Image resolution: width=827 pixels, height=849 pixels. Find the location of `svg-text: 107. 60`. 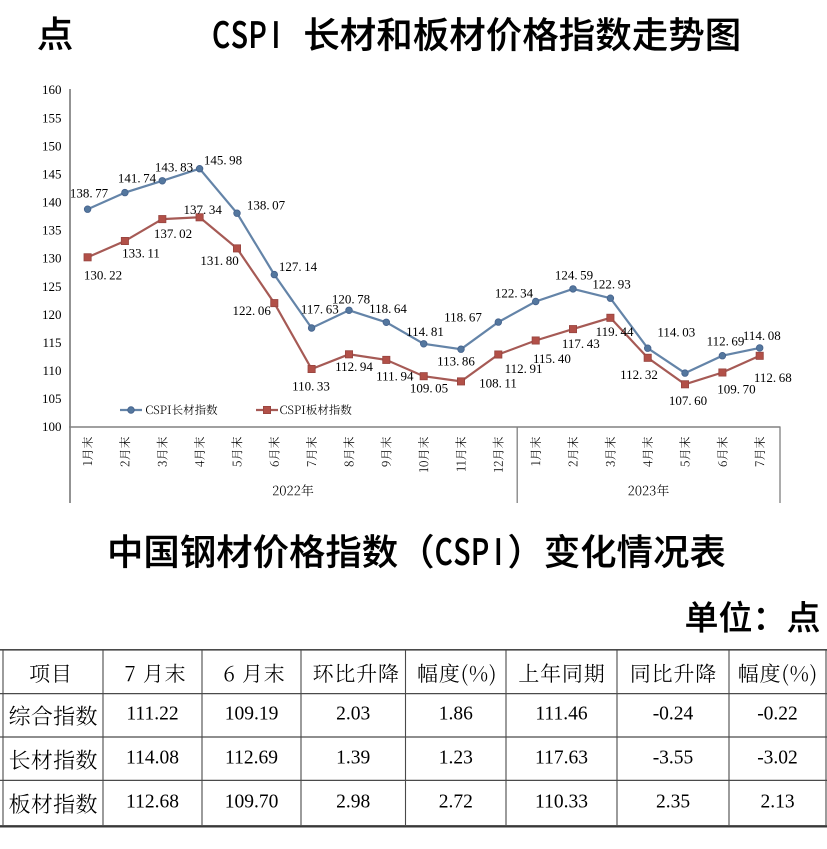

svg-text: 107. 60 is located at coordinates (688, 400).